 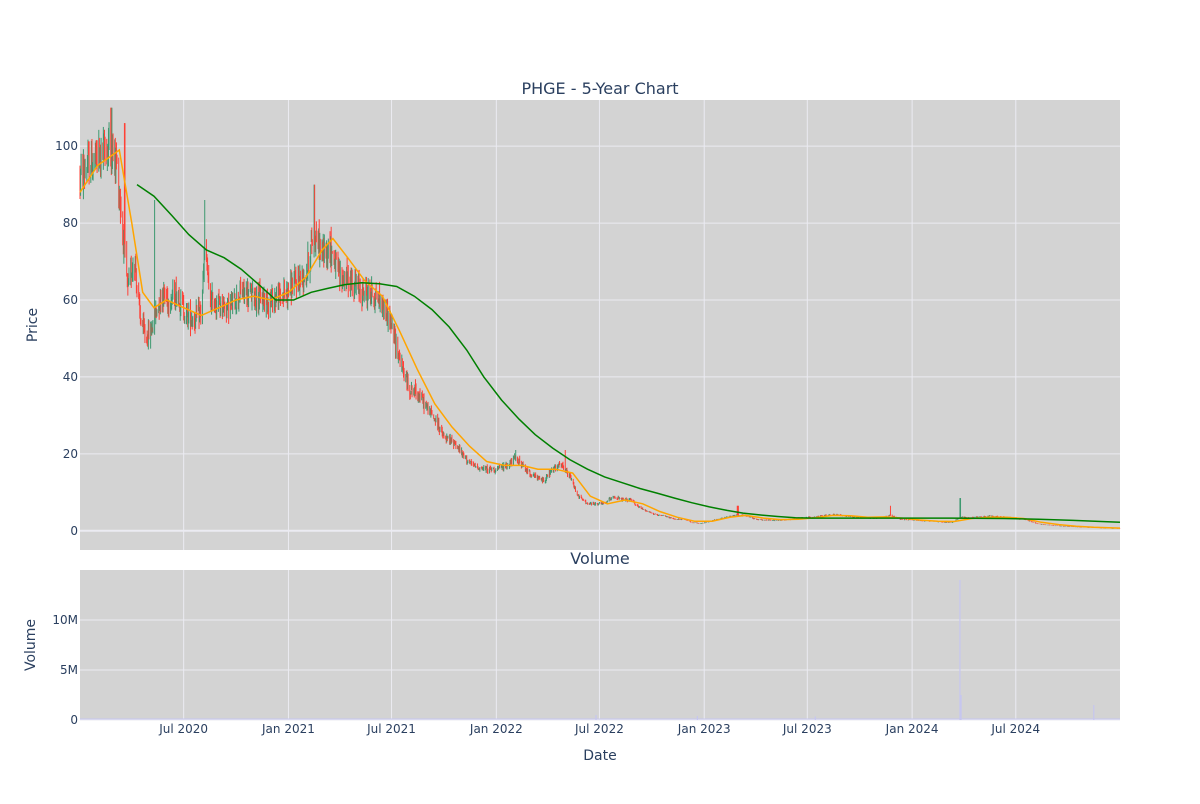 I want to click on volume-y-axis-title: Volume, so click(x=31, y=645).